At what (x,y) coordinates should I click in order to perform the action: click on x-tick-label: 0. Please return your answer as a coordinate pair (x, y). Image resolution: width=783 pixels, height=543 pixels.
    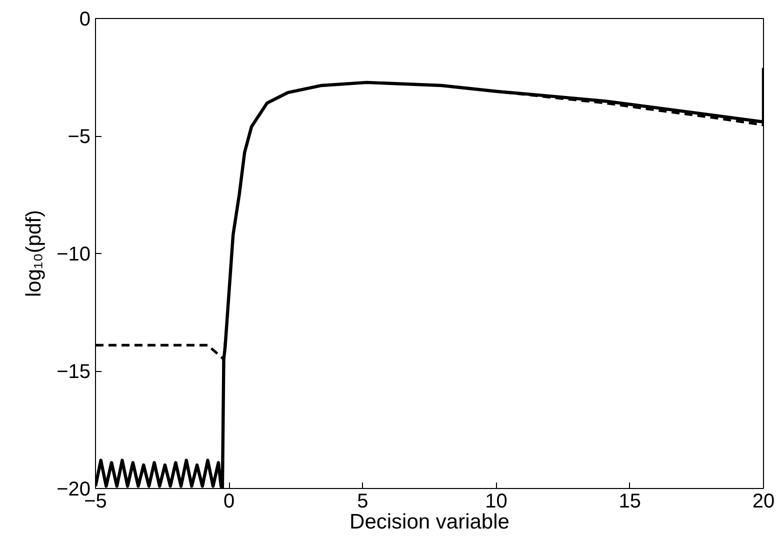
    Looking at the image, I should click on (229, 501).